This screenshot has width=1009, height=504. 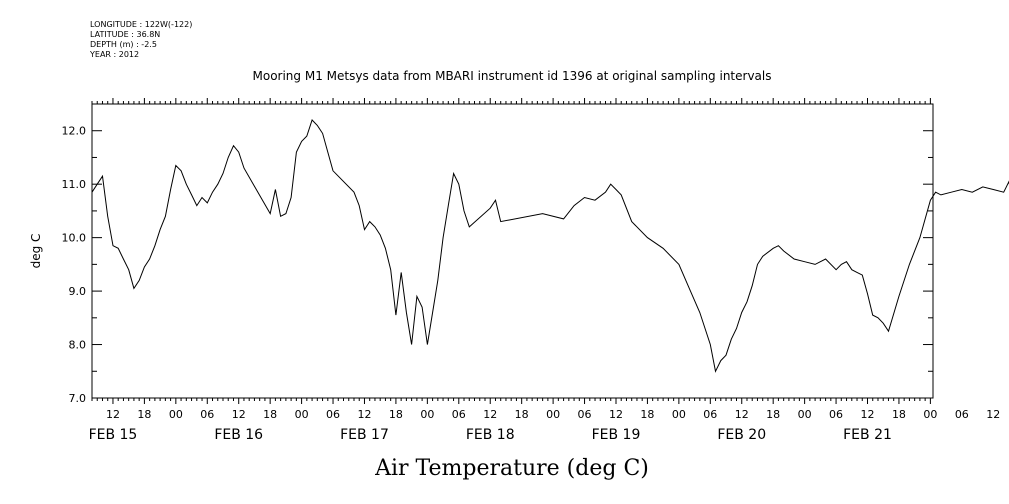 What do you see at coordinates (364, 435) in the screenshot?
I see `x-day-label: FEB 17` at bounding box center [364, 435].